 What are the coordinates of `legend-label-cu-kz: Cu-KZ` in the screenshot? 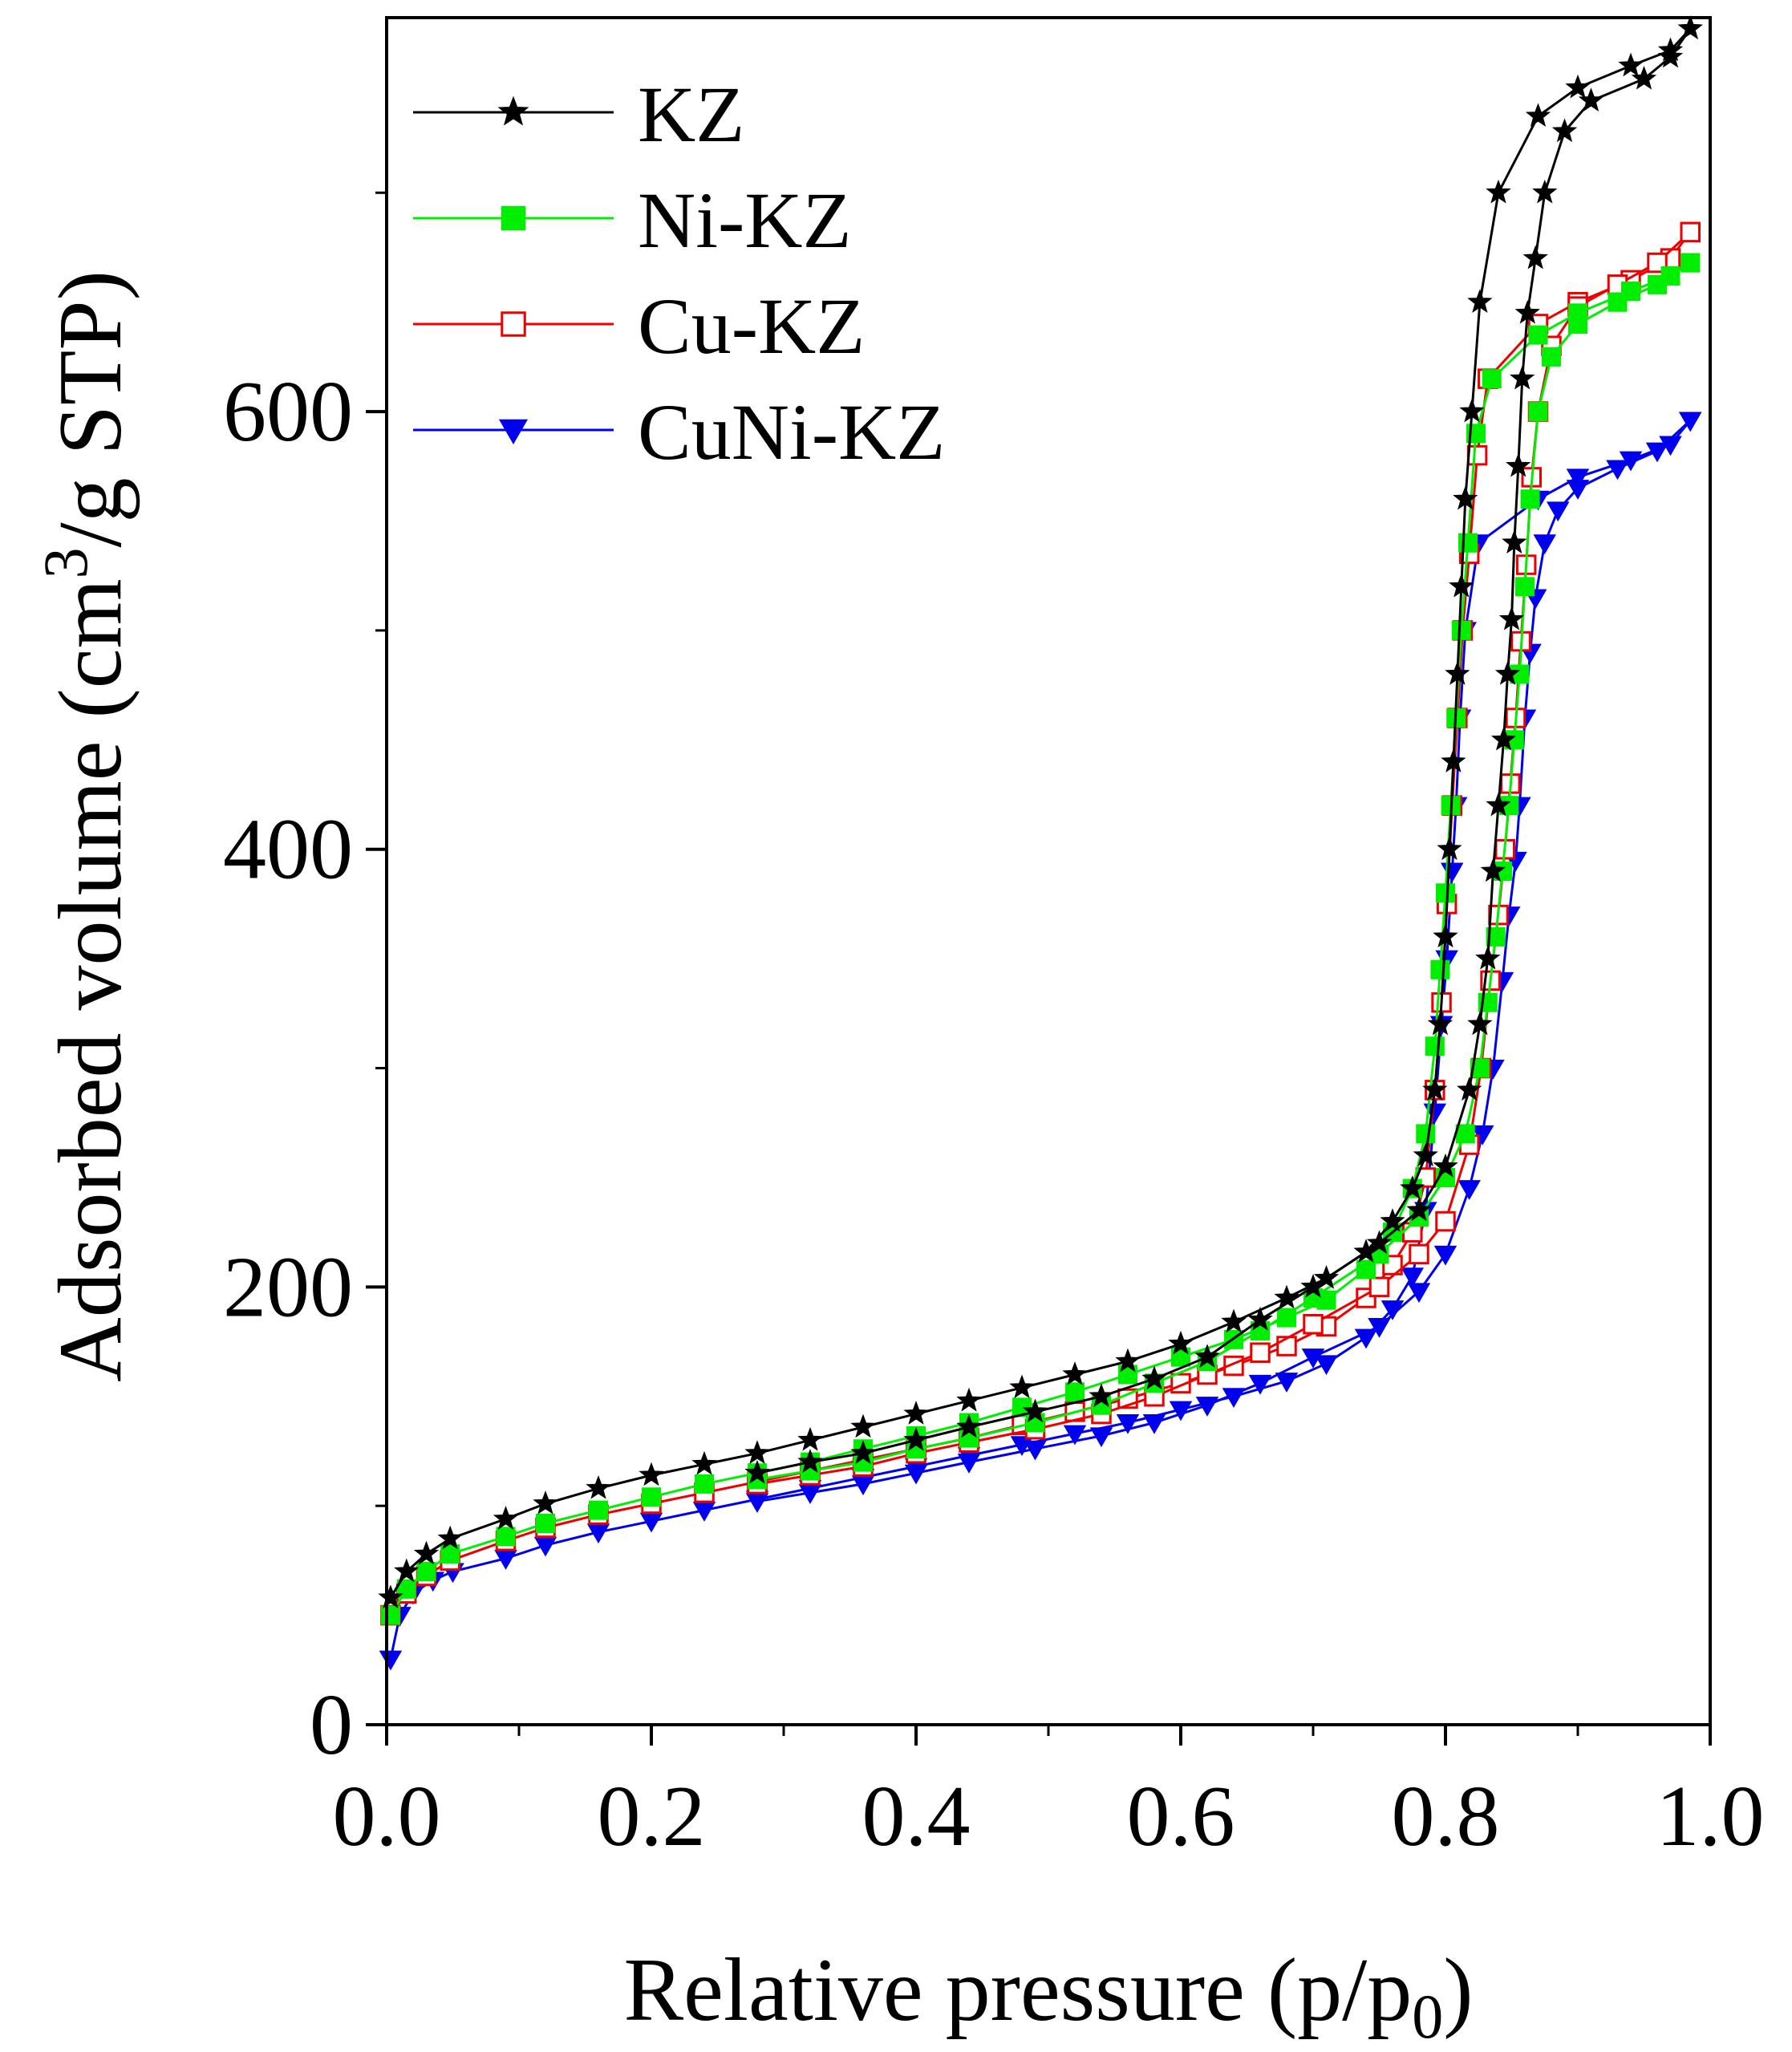 It's located at (752, 326).